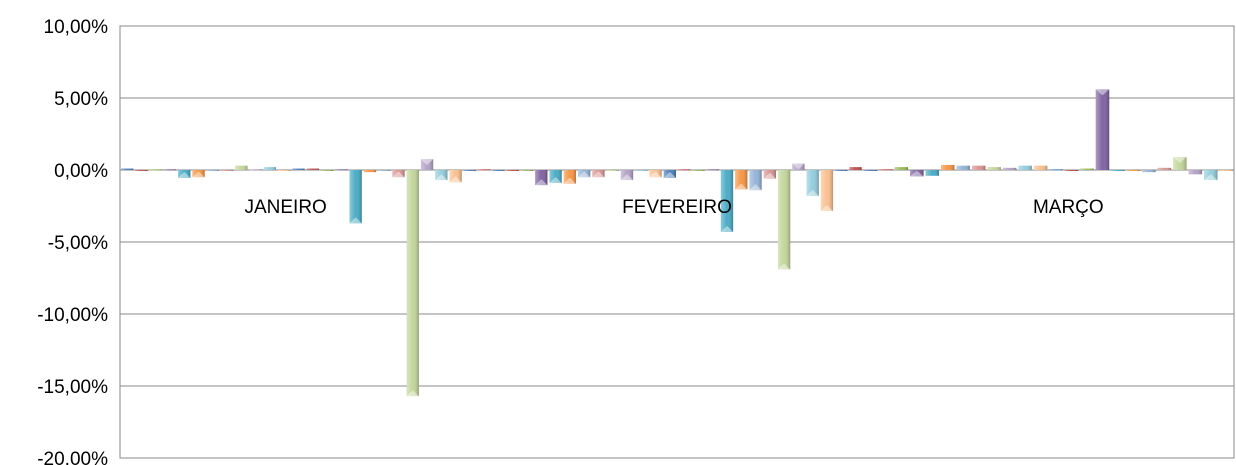  Describe the element at coordinates (72, 315) in the screenshot. I see `y-tick-label: -10,00%` at that location.